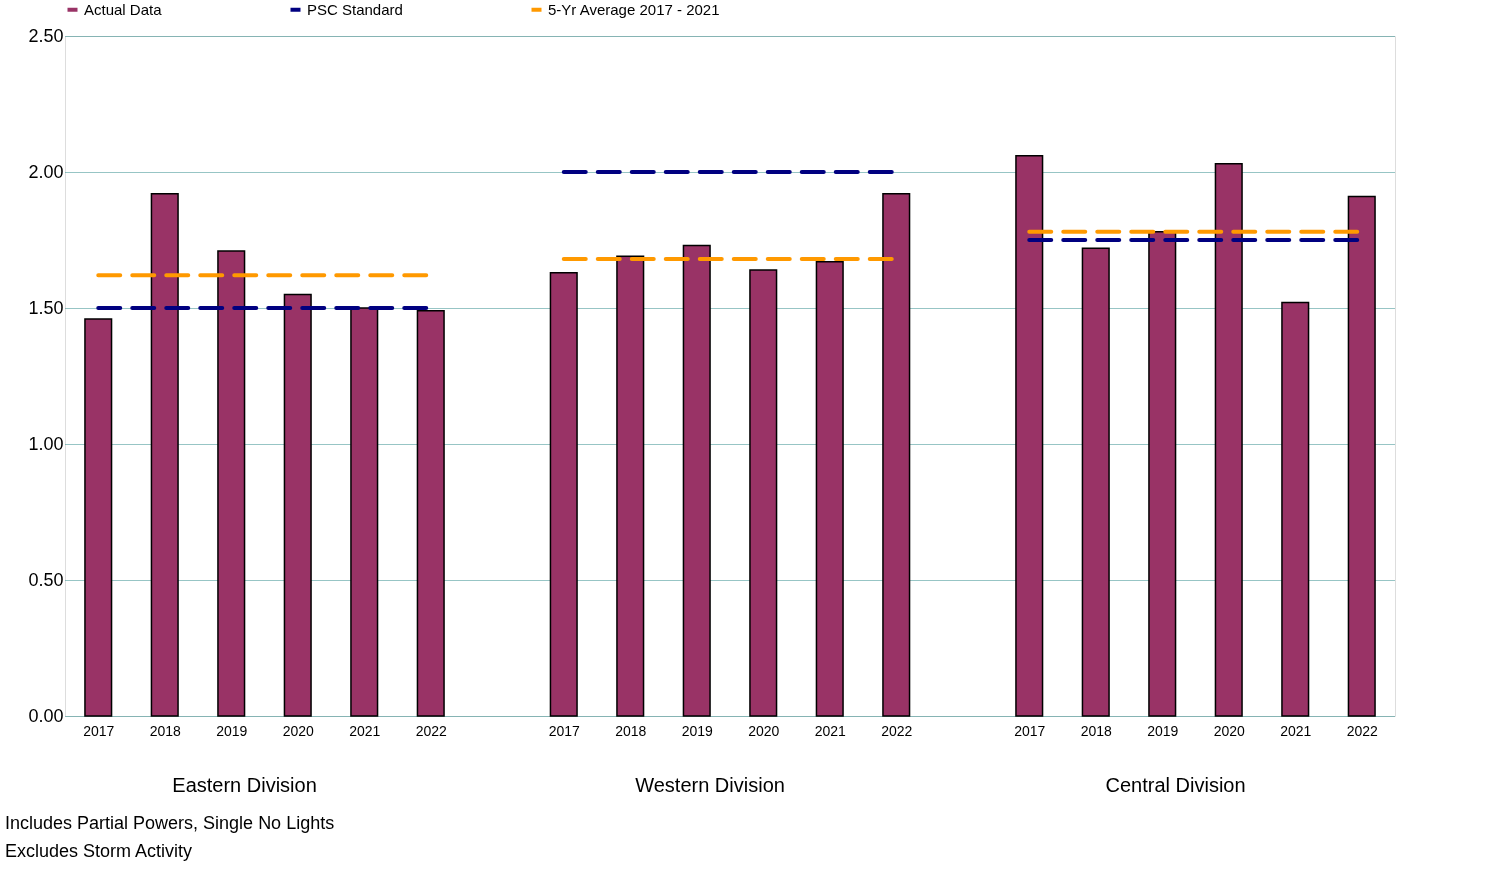 The width and height of the screenshot is (1507, 890). What do you see at coordinates (123, 9) in the screenshot?
I see `legend-label: Actual Data` at bounding box center [123, 9].